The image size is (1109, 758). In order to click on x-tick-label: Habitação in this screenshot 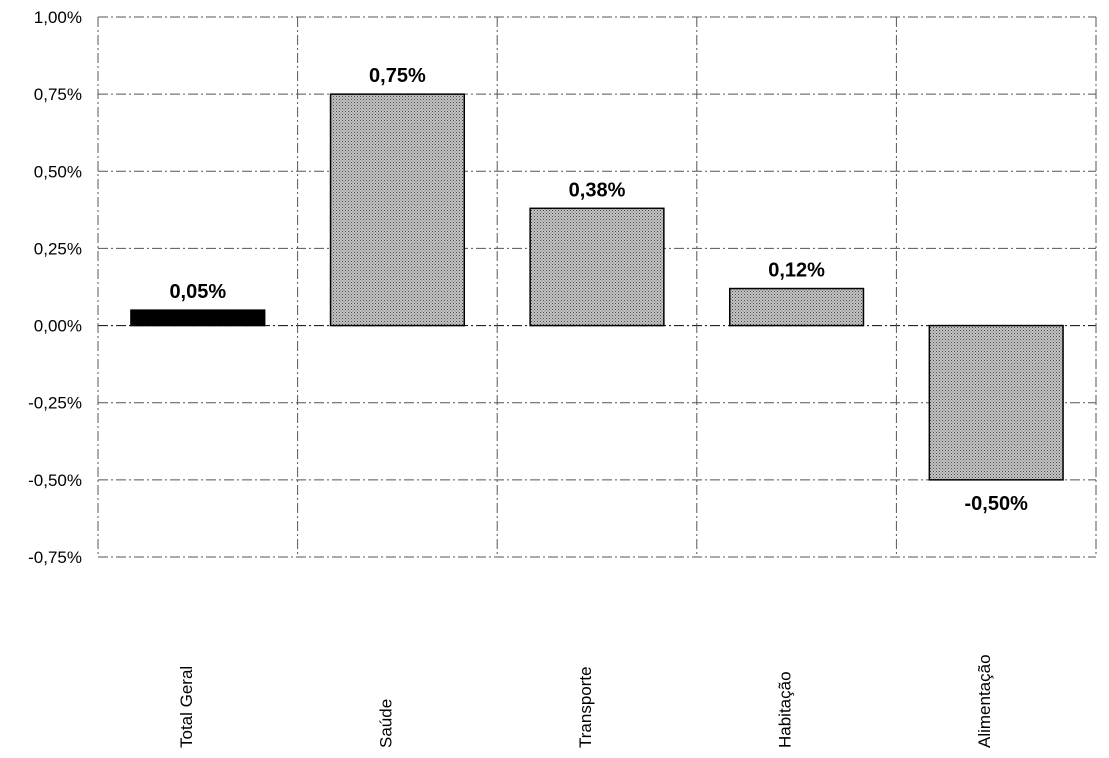, I will do `click(785, 709)`.